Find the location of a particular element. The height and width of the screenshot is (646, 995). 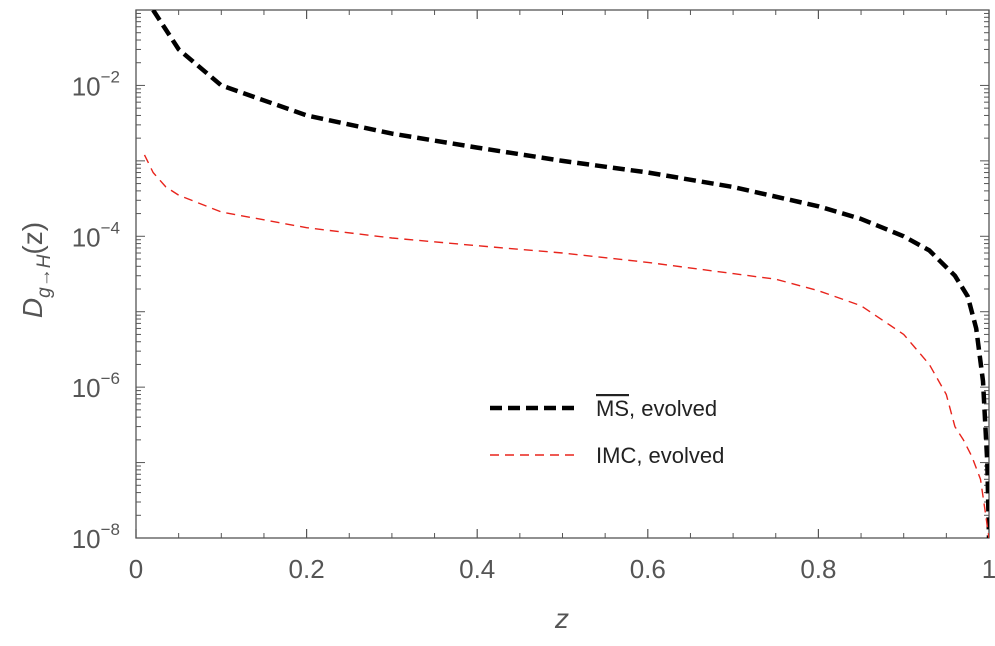

svg-text: Dg→H(z) is located at coordinates (36, 270).